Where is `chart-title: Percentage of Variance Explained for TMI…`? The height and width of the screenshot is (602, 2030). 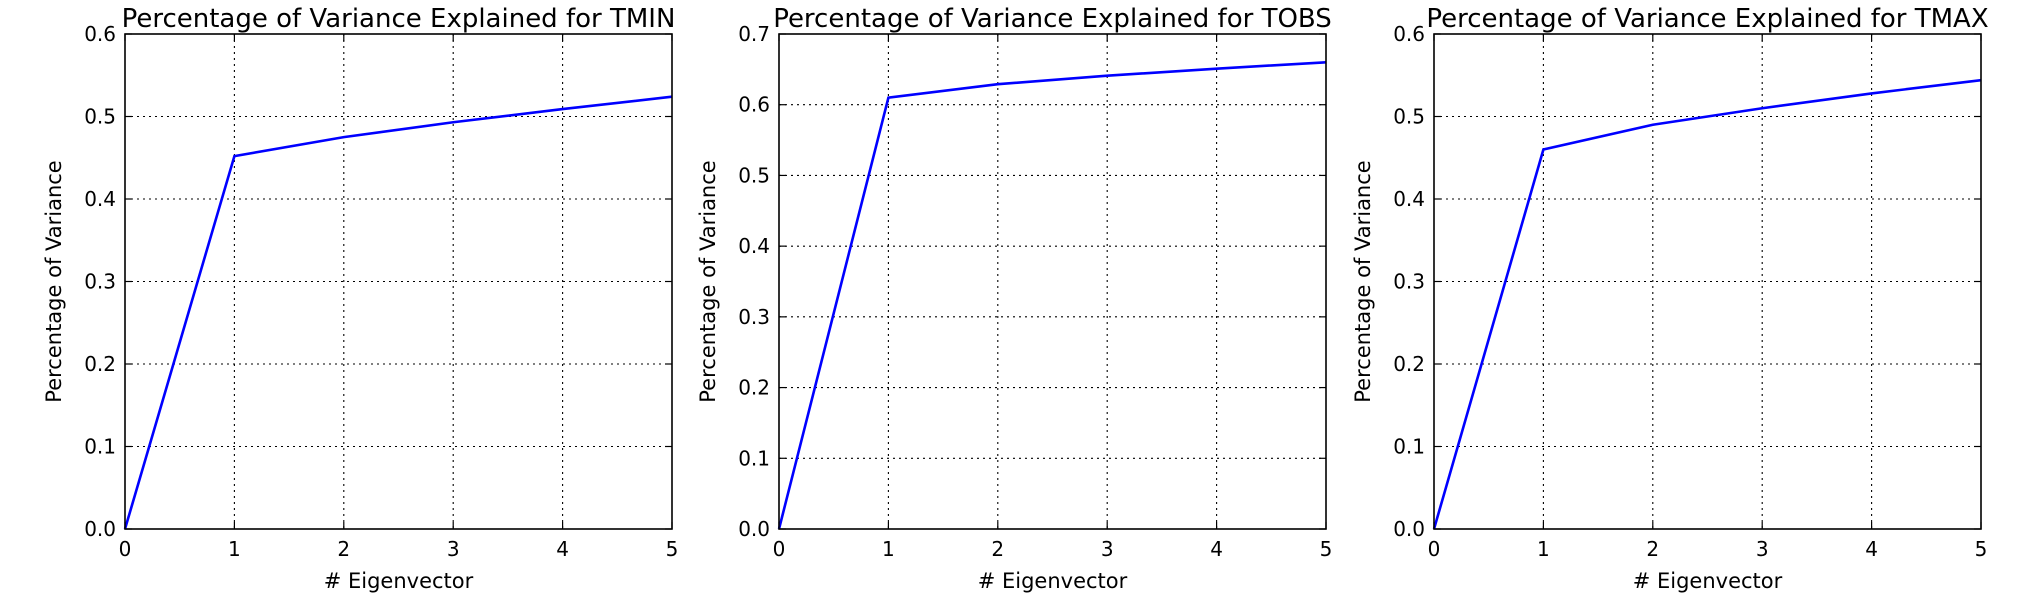 chart-title: Percentage of Variance Explained for TMI… is located at coordinates (399, 19).